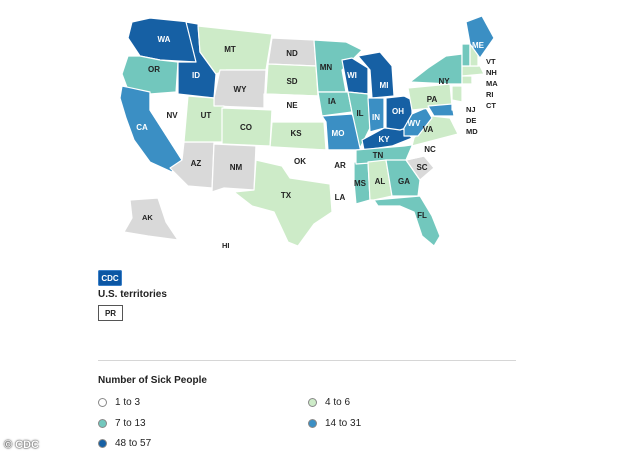  What do you see at coordinates (491, 72) in the screenshot?
I see `label-nh: NH` at bounding box center [491, 72].